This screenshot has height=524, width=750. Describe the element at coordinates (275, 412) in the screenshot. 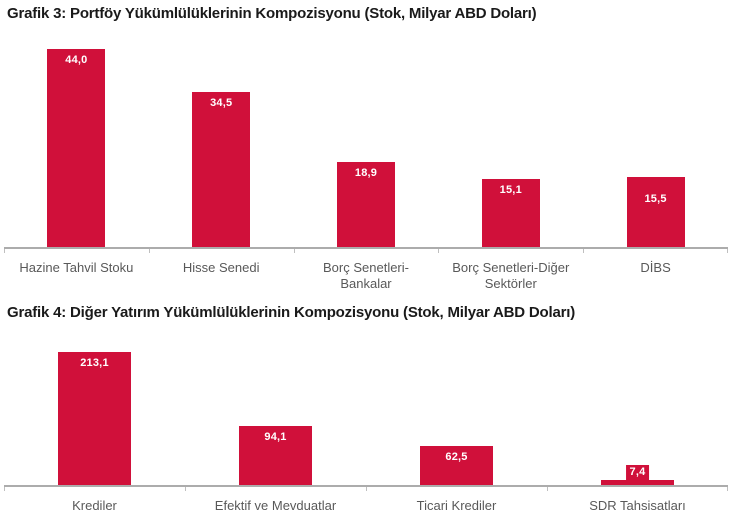

I see `bar-slot: 94,1` at that location.